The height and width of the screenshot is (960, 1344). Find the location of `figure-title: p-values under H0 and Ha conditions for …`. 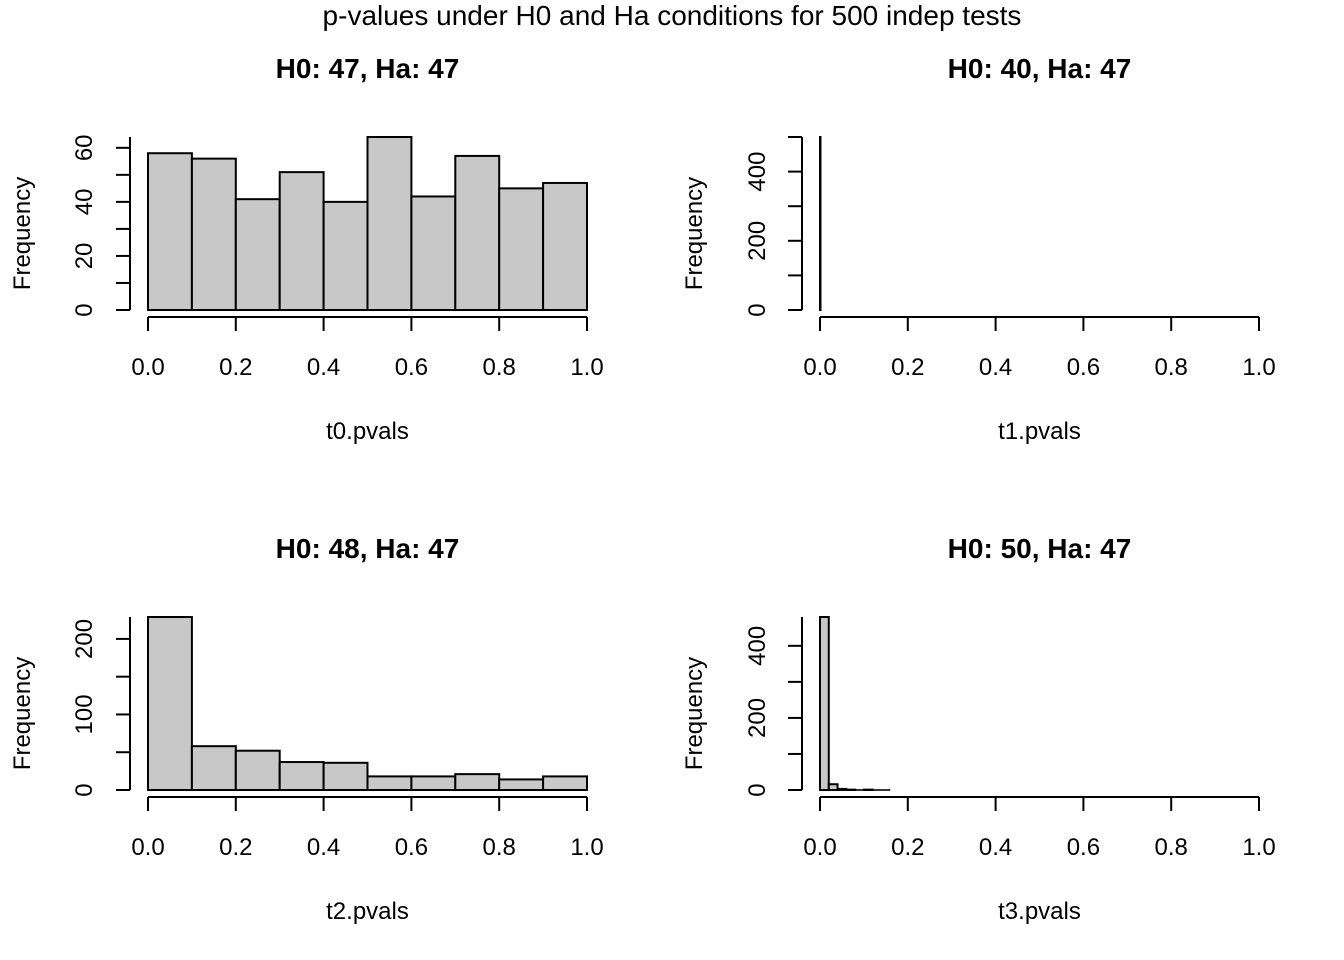

figure-title: p-values under H0 and Ha conditions for … is located at coordinates (672, 15).